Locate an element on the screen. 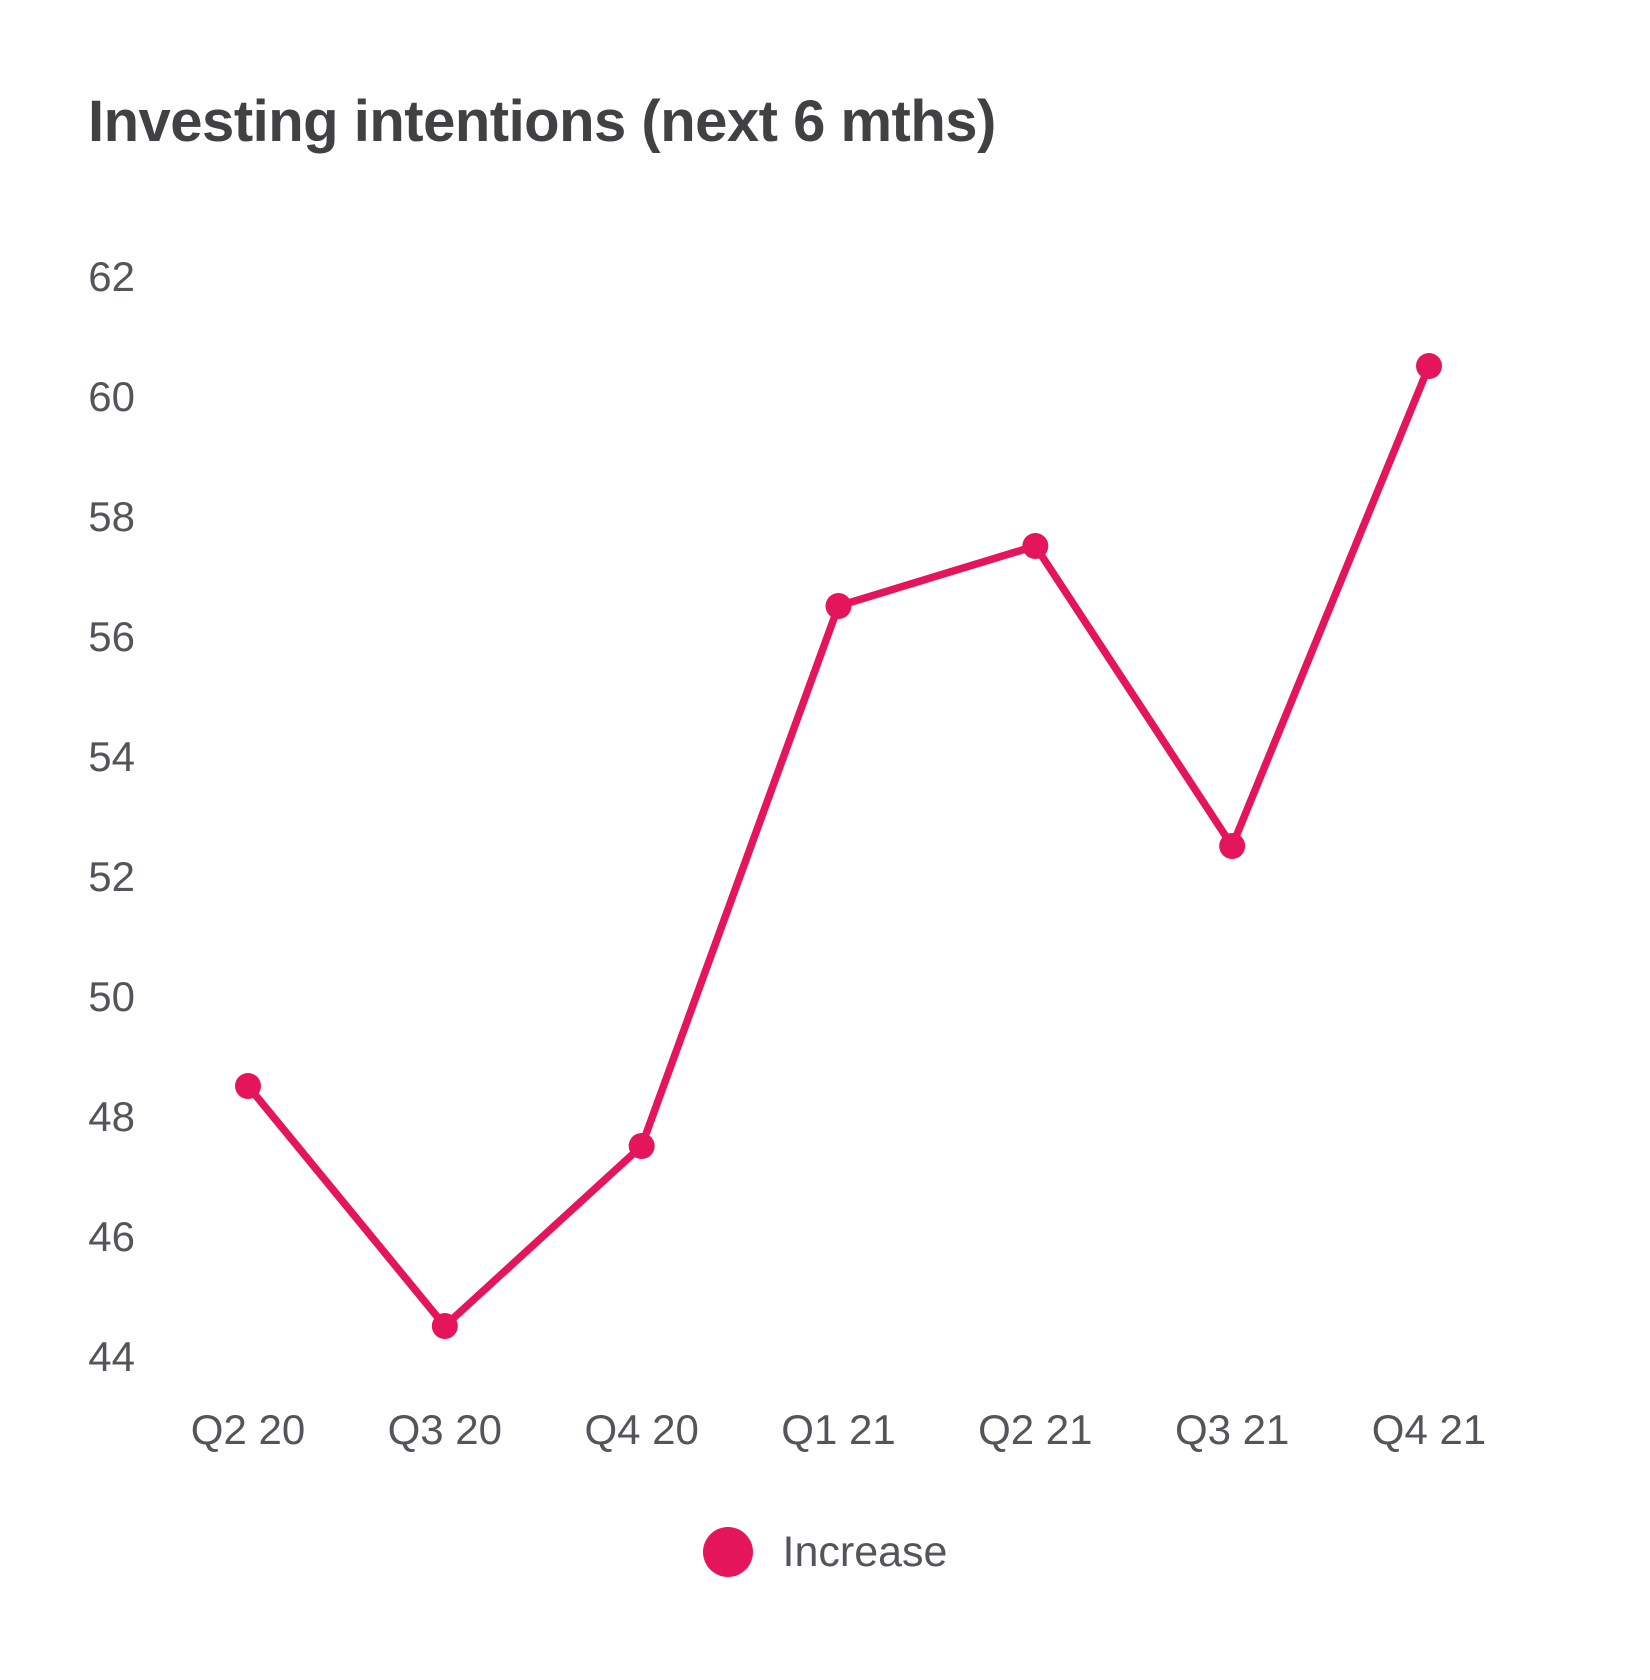 The height and width of the screenshot is (1680, 1650). y-tick-label: 44 is located at coordinates (111, 1356).